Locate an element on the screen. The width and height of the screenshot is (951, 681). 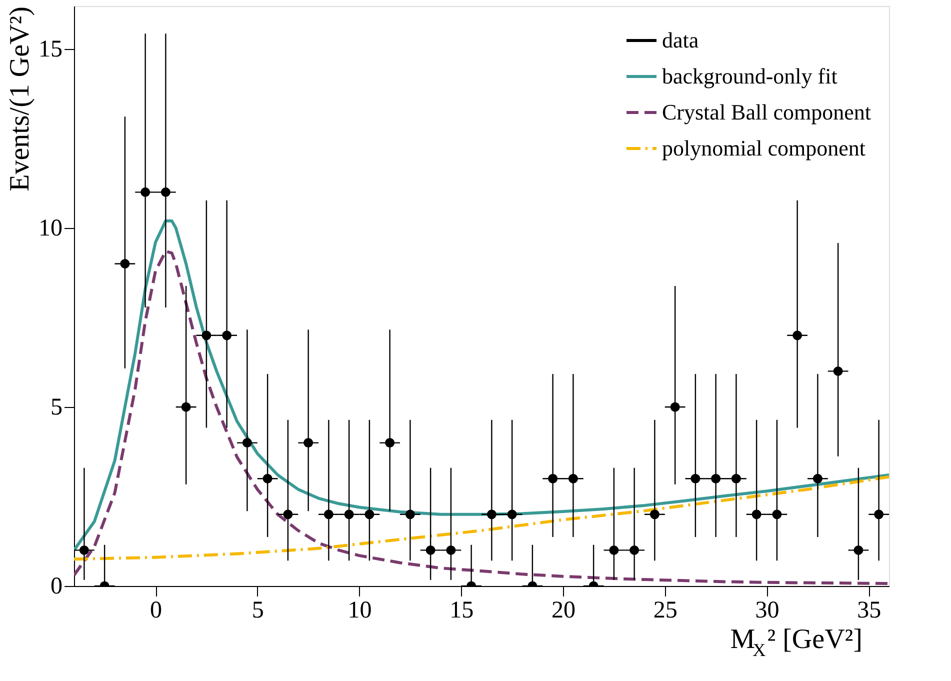
x-tick-label: 15 is located at coordinates (462, 611).